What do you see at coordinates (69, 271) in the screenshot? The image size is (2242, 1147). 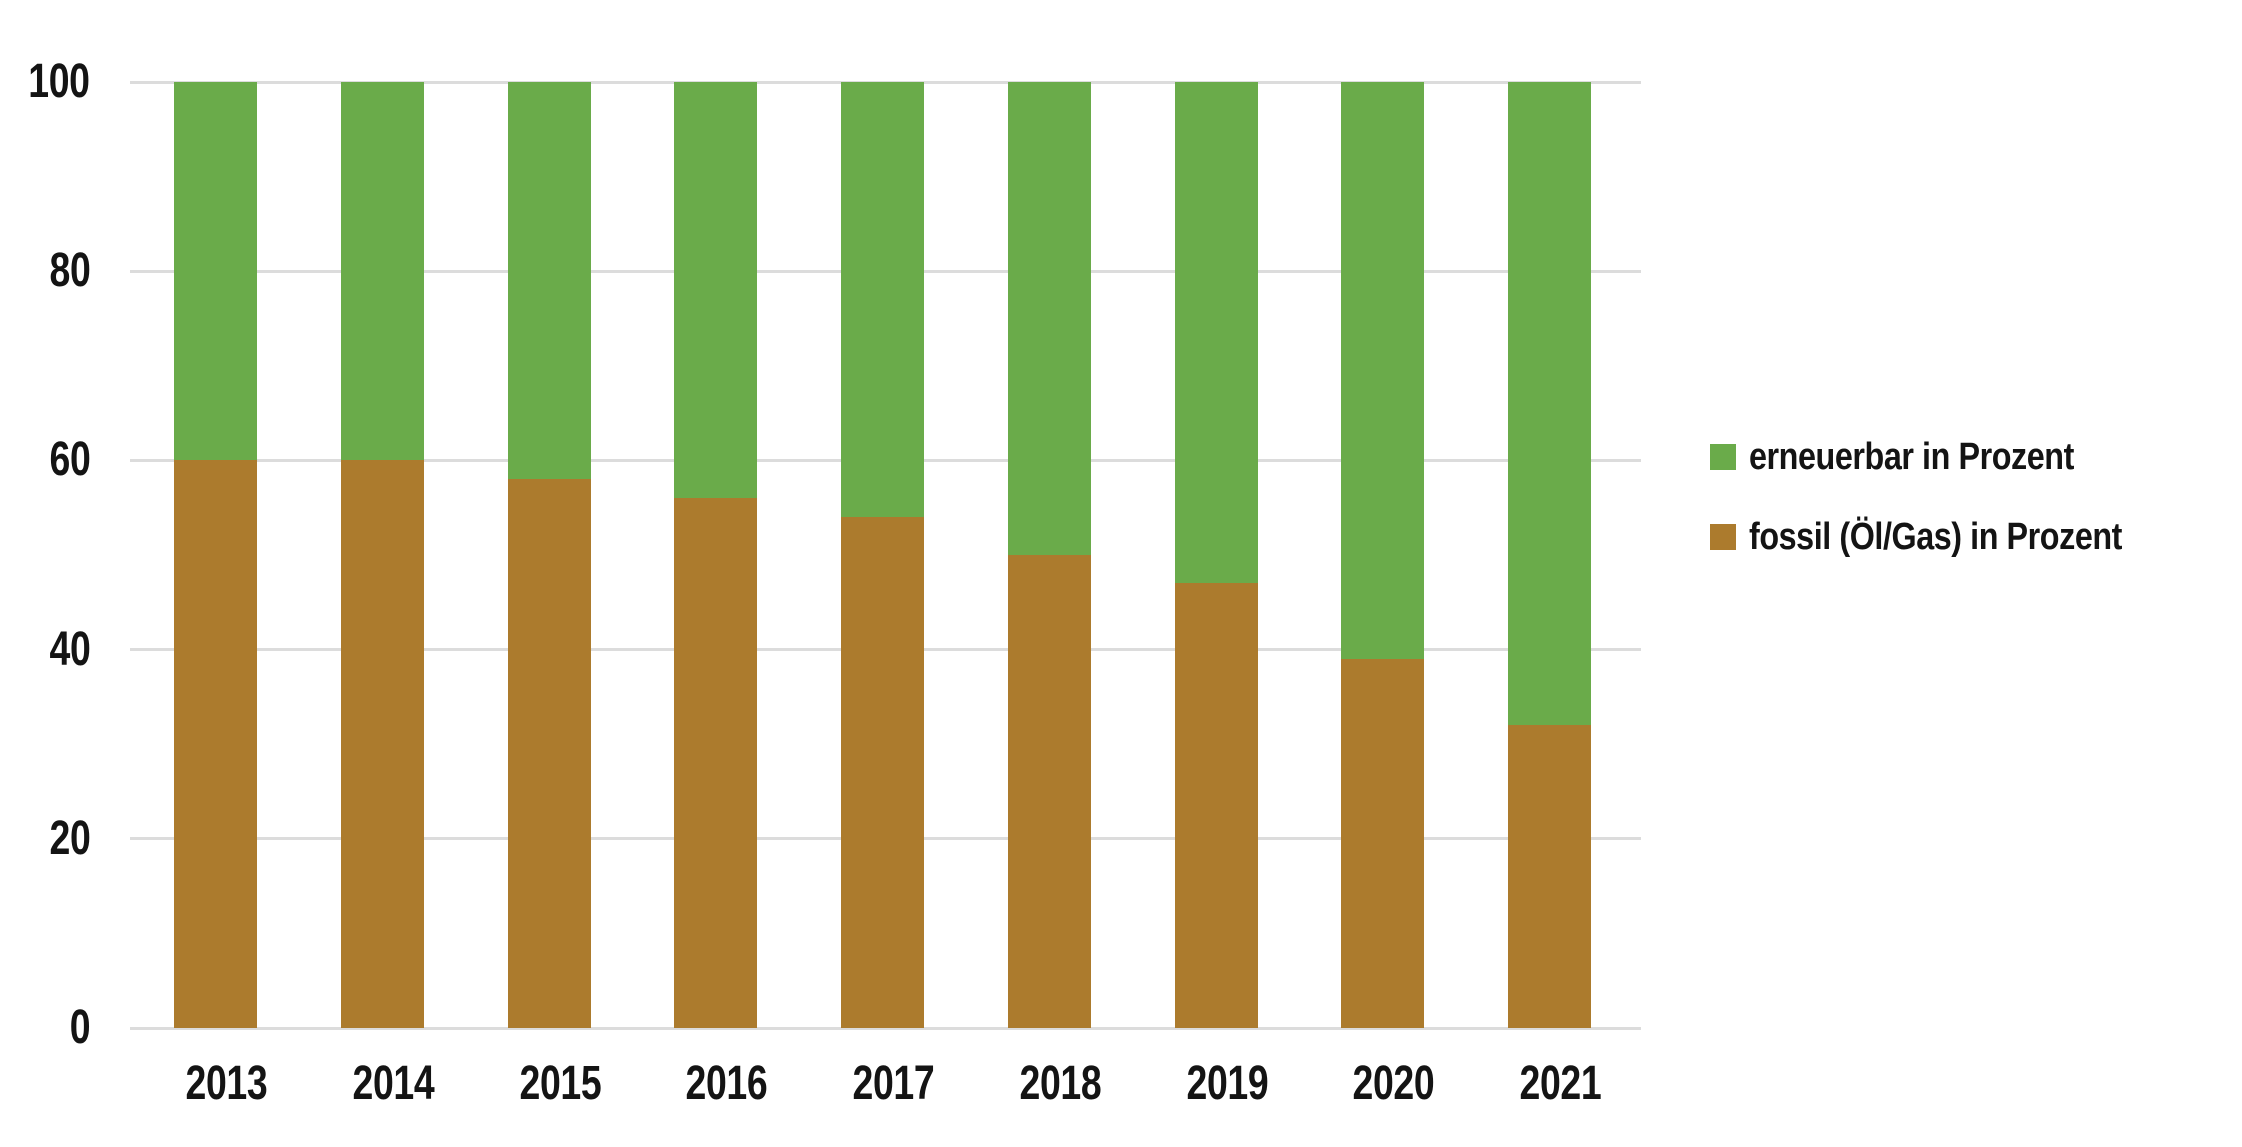 I see `y-tick-label-80: 80` at bounding box center [69, 271].